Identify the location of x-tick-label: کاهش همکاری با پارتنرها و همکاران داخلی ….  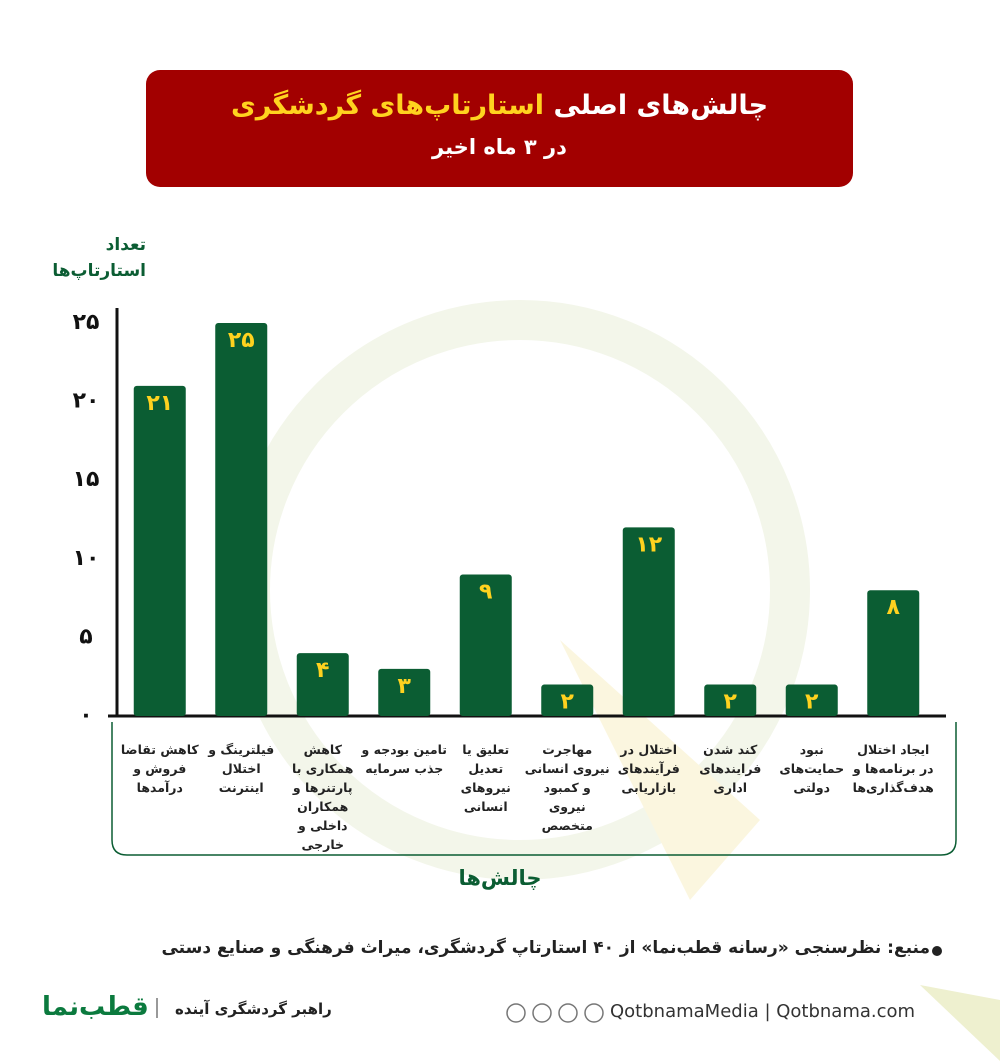
(323, 797).